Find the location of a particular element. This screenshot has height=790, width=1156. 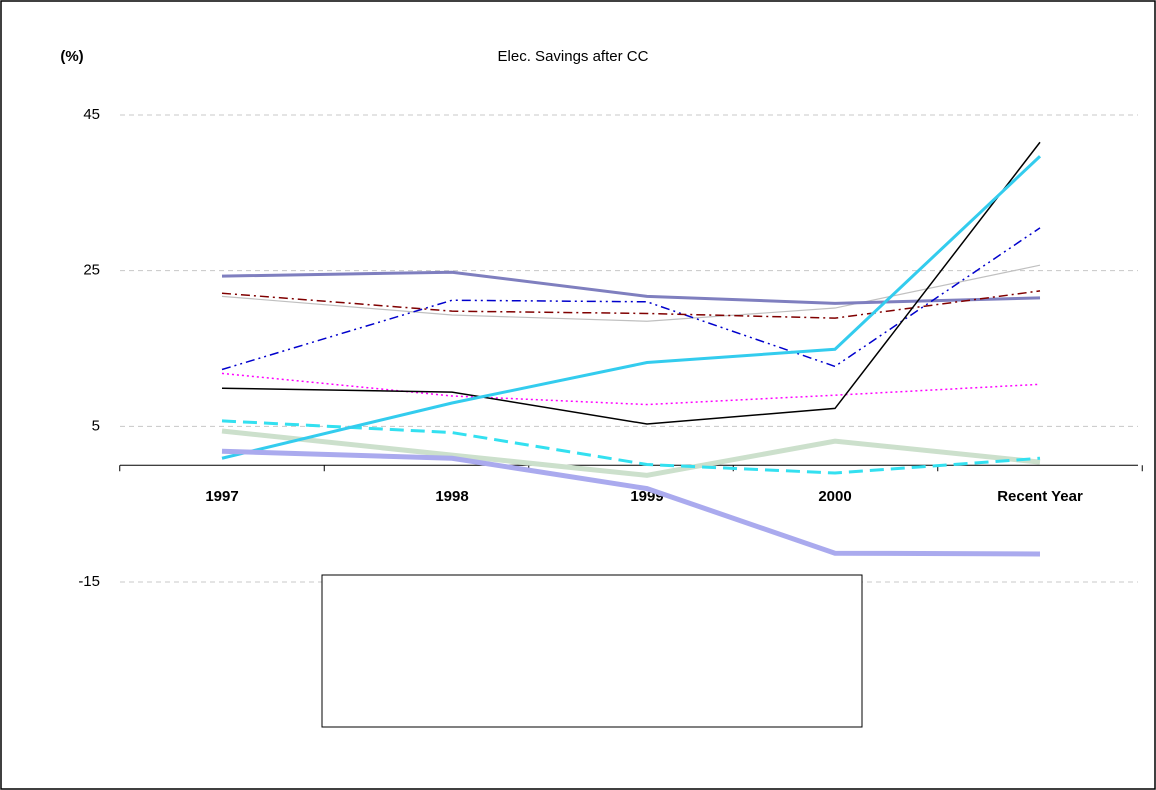

x-tick-label: 2000 is located at coordinates (834, 496).